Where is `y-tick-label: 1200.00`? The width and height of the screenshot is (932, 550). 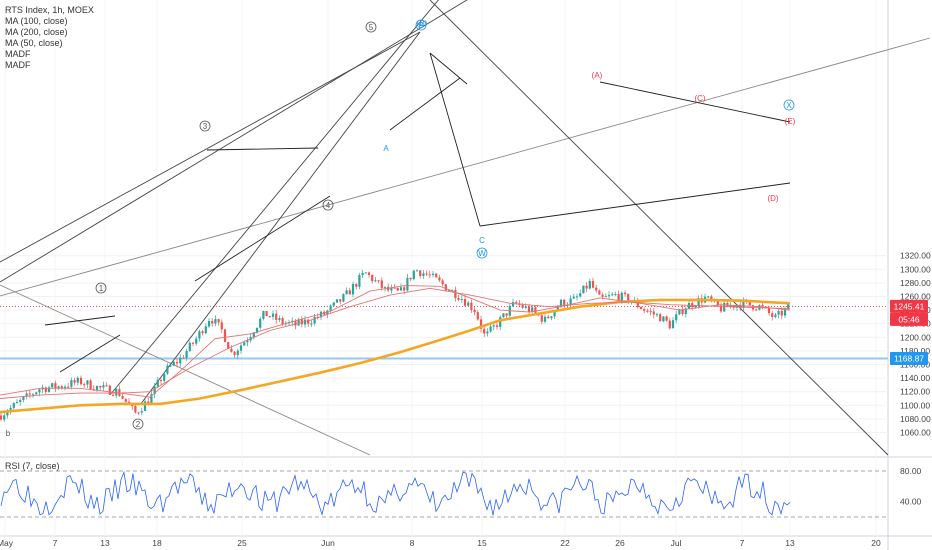 y-tick-label: 1200.00 is located at coordinates (915, 337).